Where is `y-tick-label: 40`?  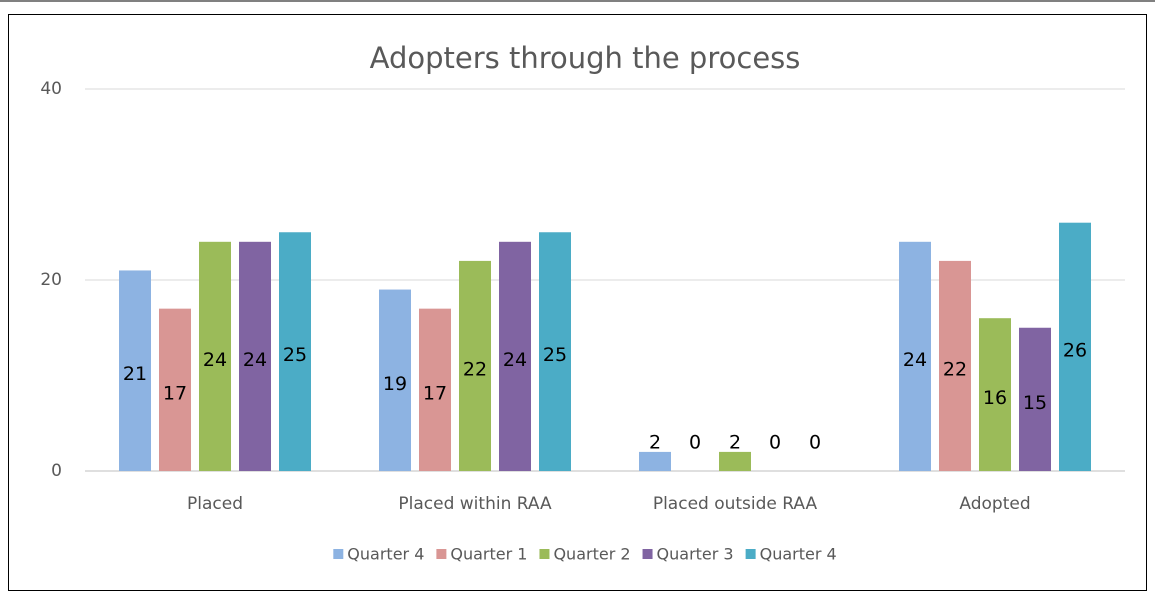 y-tick-label: 40 is located at coordinates (51, 89).